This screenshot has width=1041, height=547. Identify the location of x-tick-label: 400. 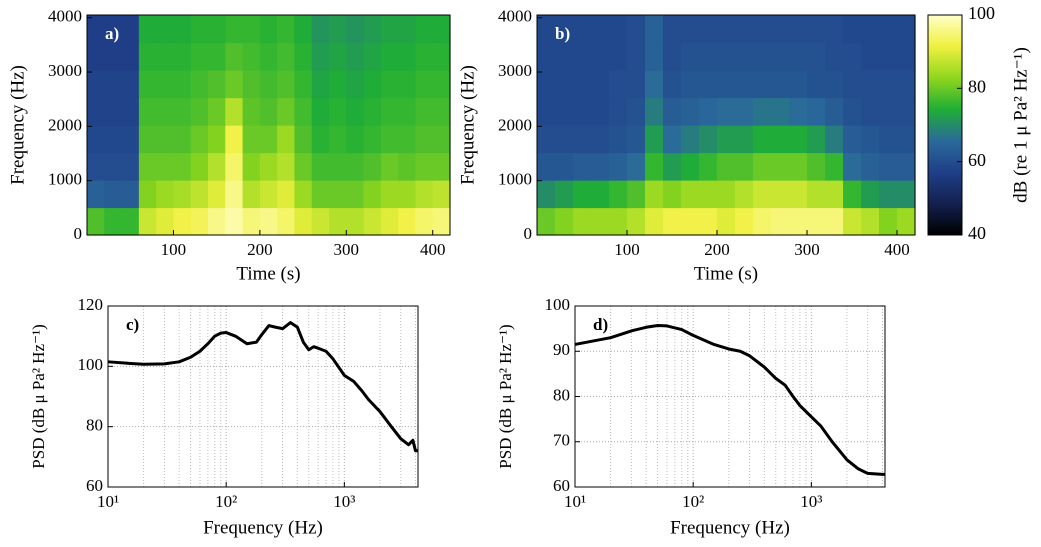
(433, 249).